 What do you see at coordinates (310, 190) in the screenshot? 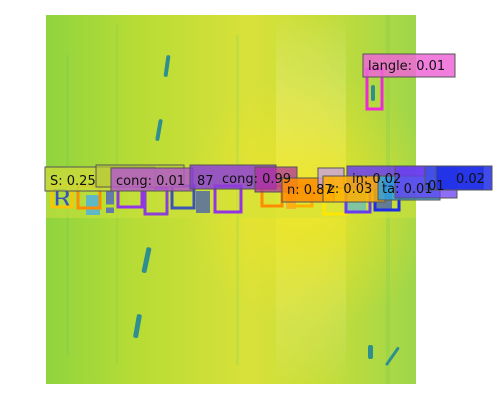
I see `n-label: n: 0.87` at bounding box center [310, 190].